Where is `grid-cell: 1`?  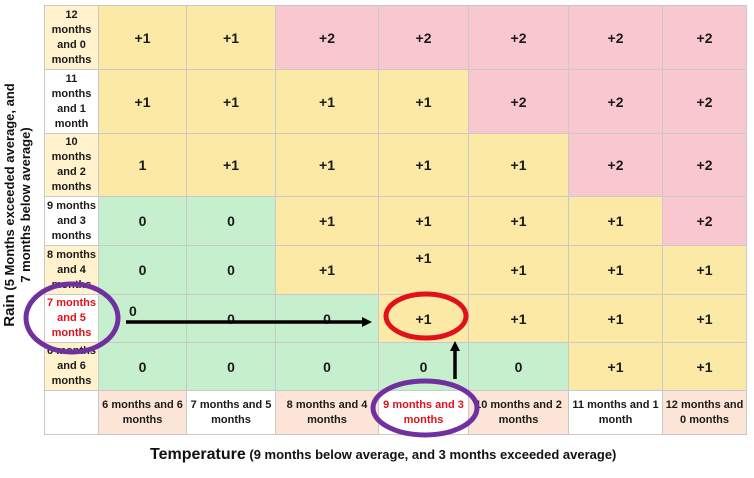
grid-cell: 1 is located at coordinates (143, 165).